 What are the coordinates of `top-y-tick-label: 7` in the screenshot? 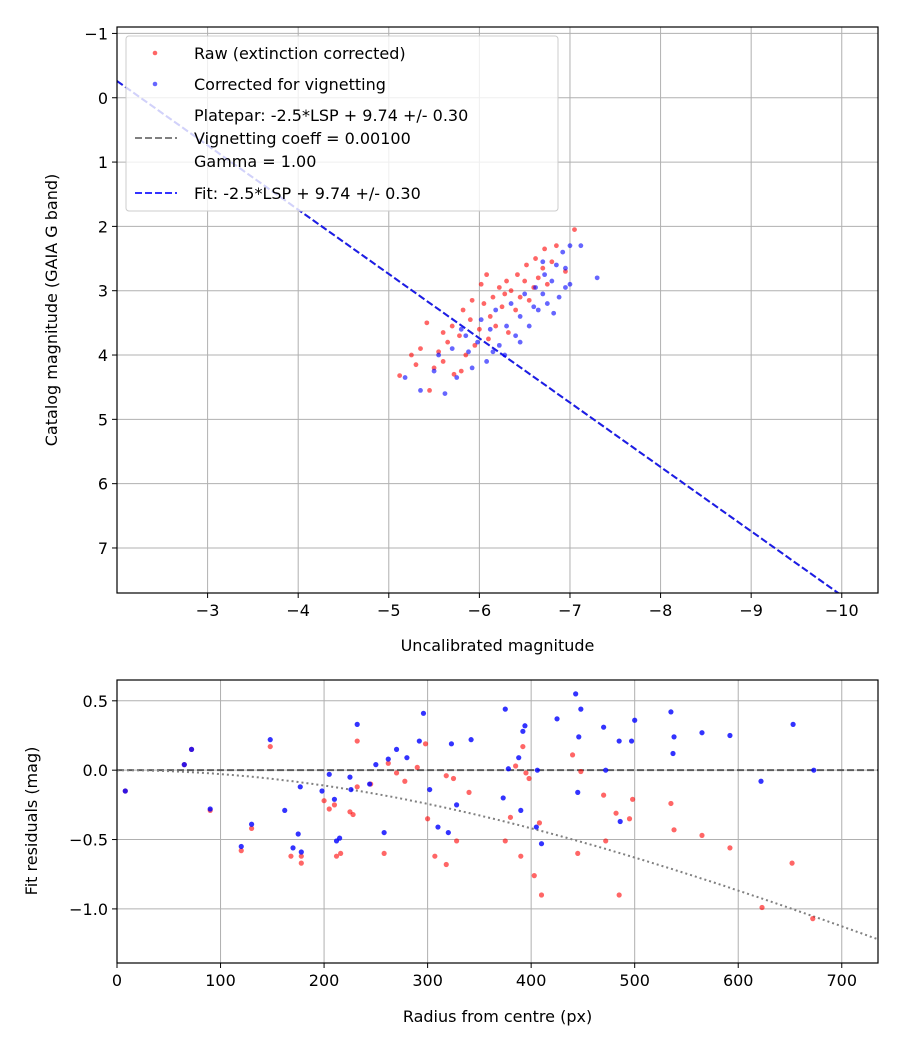 It's located at (103, 548).